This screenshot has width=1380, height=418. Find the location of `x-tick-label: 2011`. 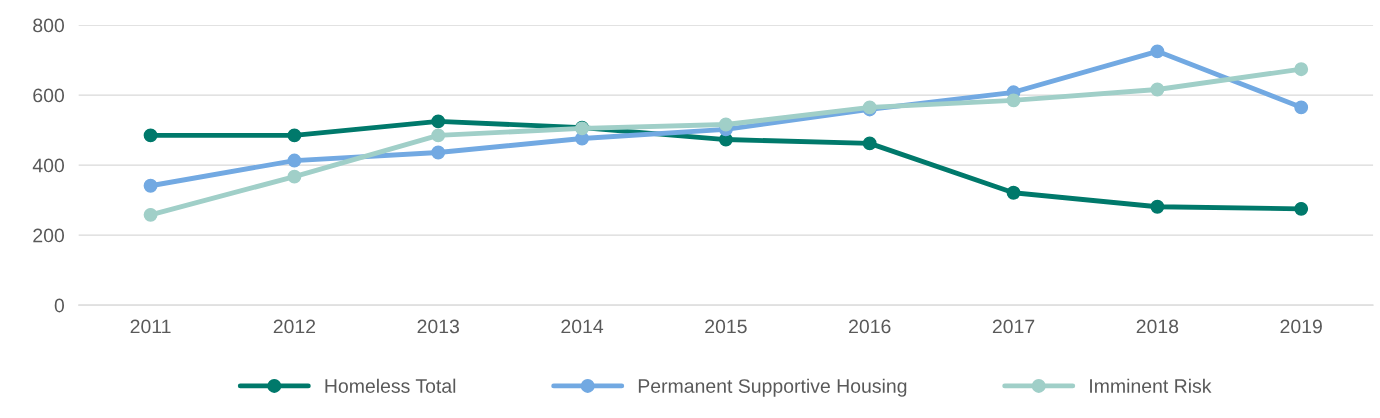

x-tick-label: 2011 is located at coordinates (150, 326).